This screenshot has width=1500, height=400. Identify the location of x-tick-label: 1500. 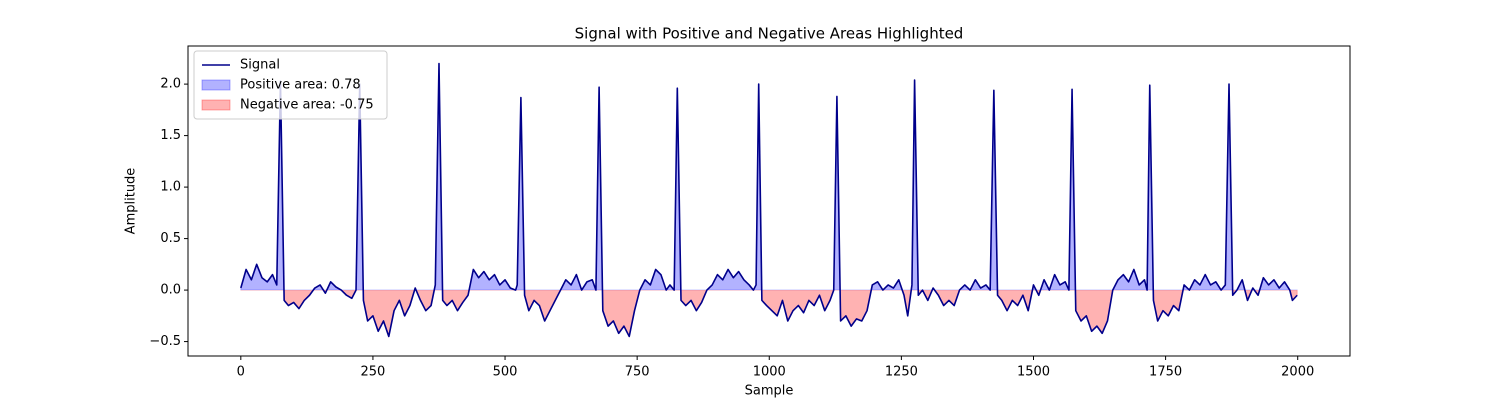
(1033, 372).